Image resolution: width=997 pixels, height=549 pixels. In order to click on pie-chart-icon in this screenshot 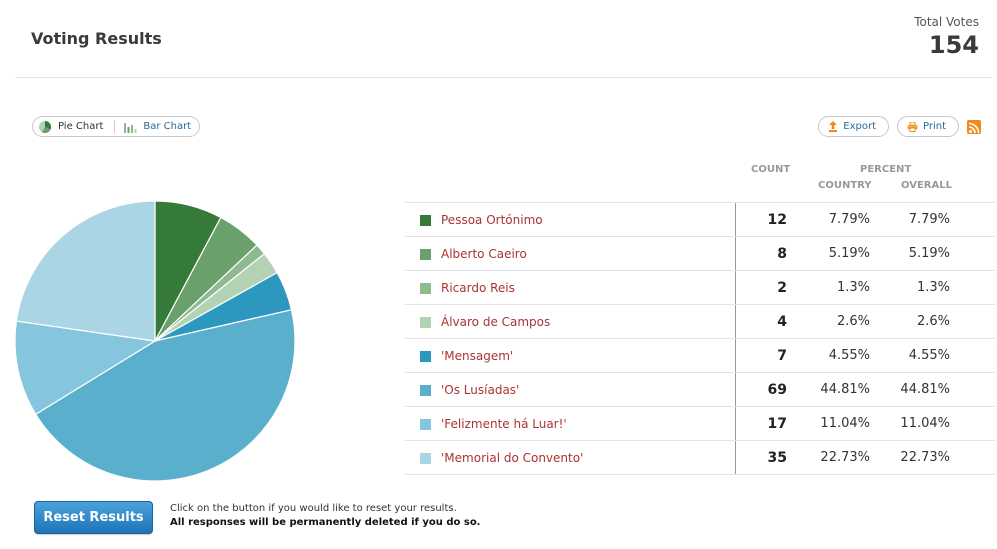, I will do `click(45, 126)`.